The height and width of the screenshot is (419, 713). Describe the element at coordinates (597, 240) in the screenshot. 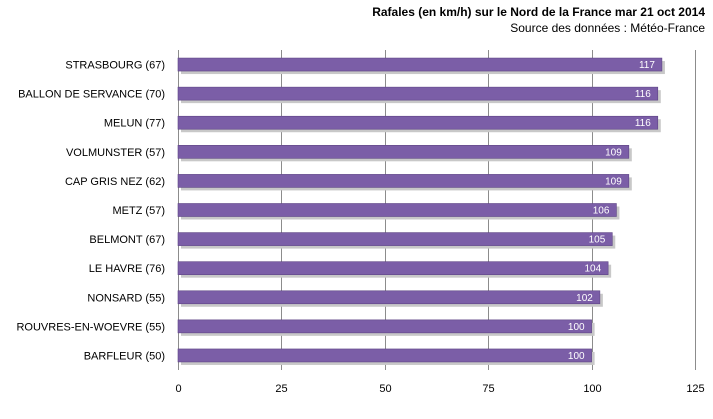

I see `bar-value-label: 105` at that location.